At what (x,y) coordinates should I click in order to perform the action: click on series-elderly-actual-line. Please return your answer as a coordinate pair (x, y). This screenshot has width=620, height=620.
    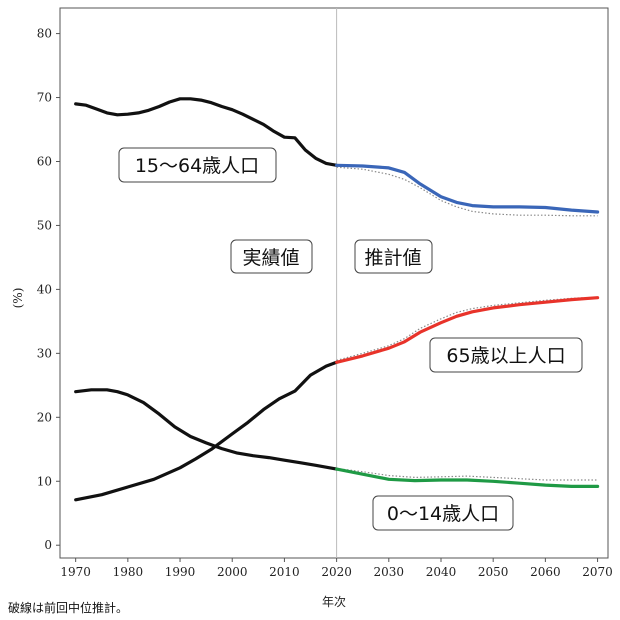
    Looking at the image, I should click on (206, 431).